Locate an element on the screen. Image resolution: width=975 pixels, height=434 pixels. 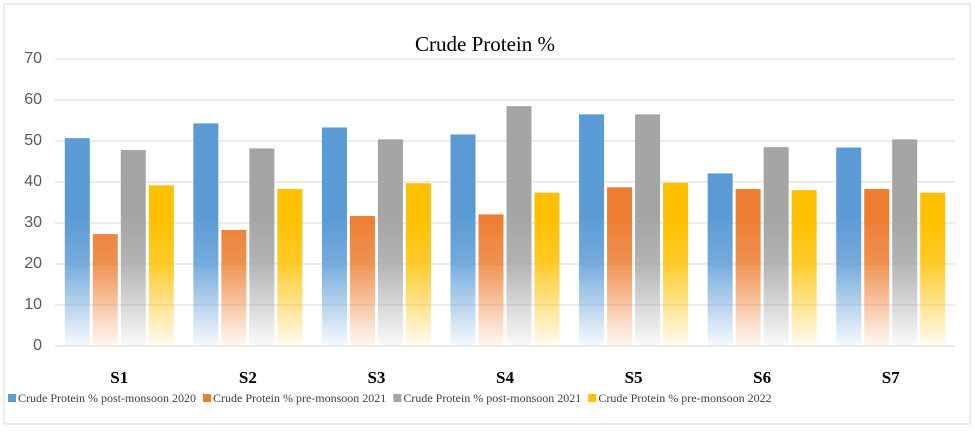
y-tick-label: 50 is located at coordinates (33, 140).